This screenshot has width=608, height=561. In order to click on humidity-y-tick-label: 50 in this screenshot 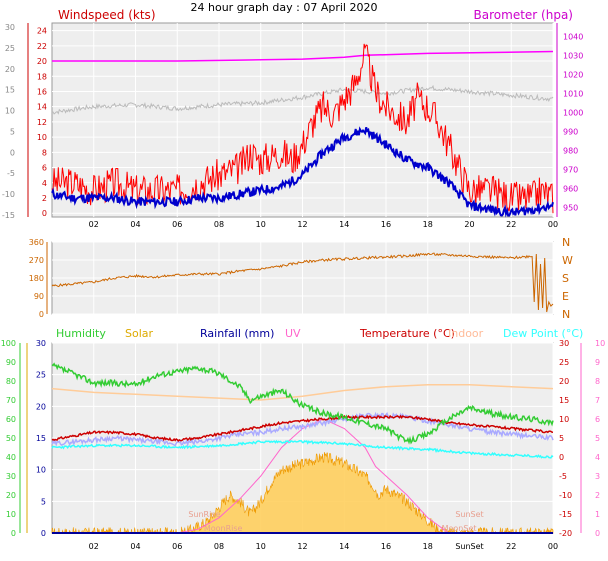, I will do `click(11, 438)`.